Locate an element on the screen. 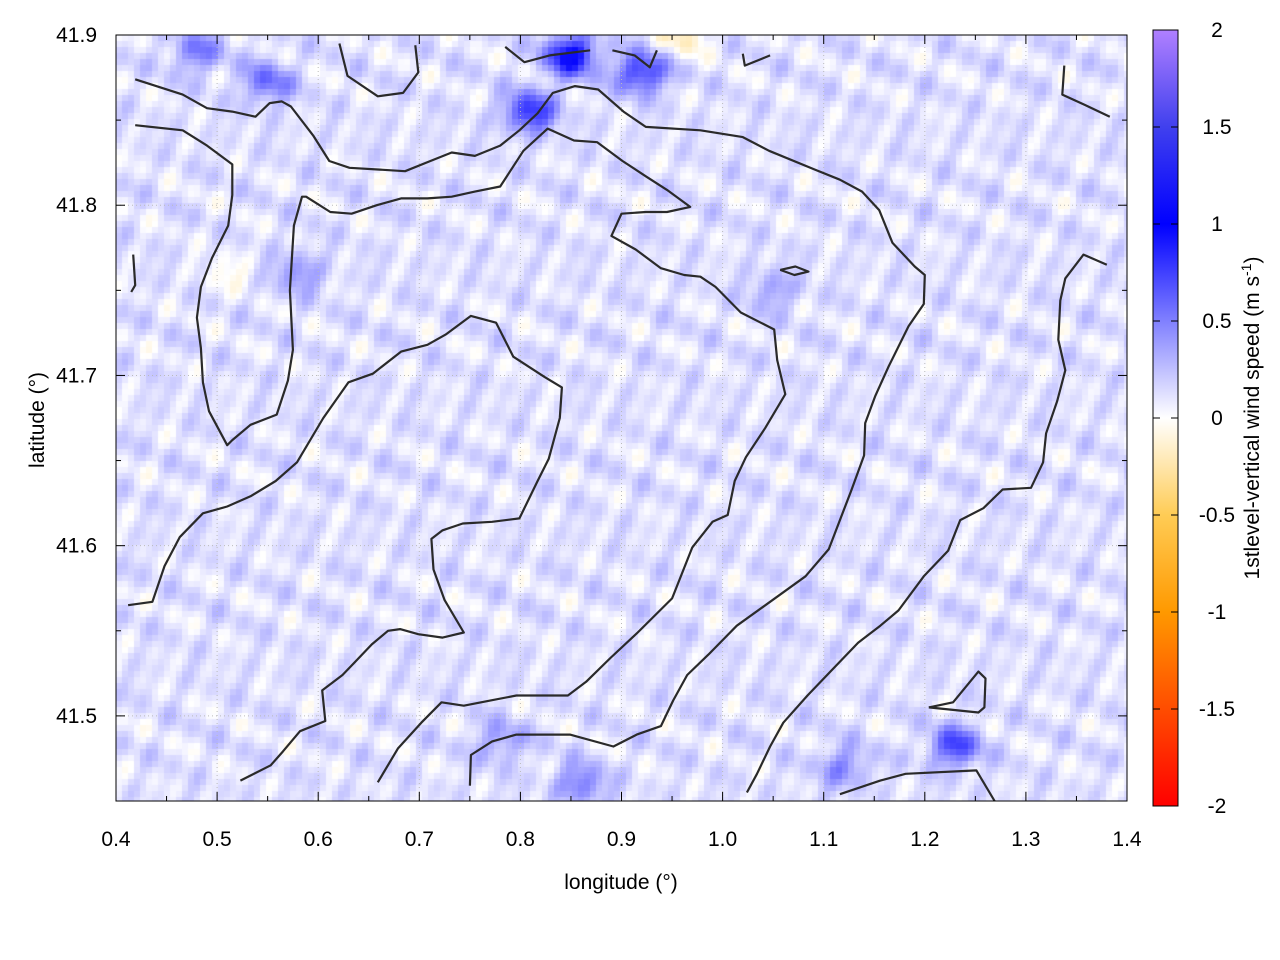 Image resolution: width=1280 pixels, height=960 pixels. y-tick-labels: 41.5 41.6 41.7 41.8 41.9 is located at coordinates (76, 376).